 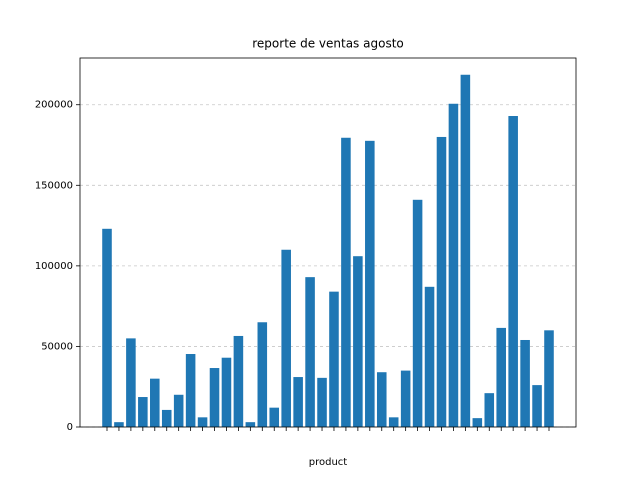 What do you see at coordinates (54, 105) in the screenshot?
I see `y-tick-label: 200000` at bounding box center [54, 105].